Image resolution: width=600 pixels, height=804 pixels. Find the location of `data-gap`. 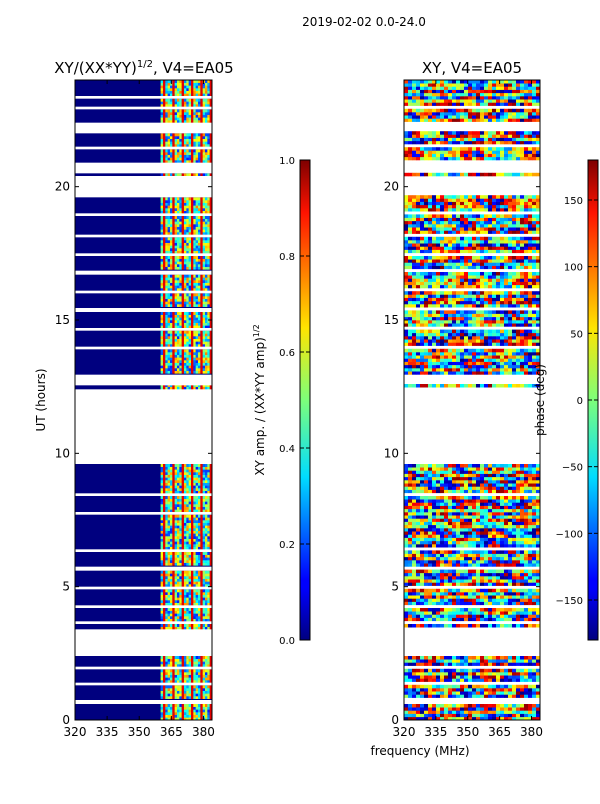

data-gap is located at coordinates (143, 148).